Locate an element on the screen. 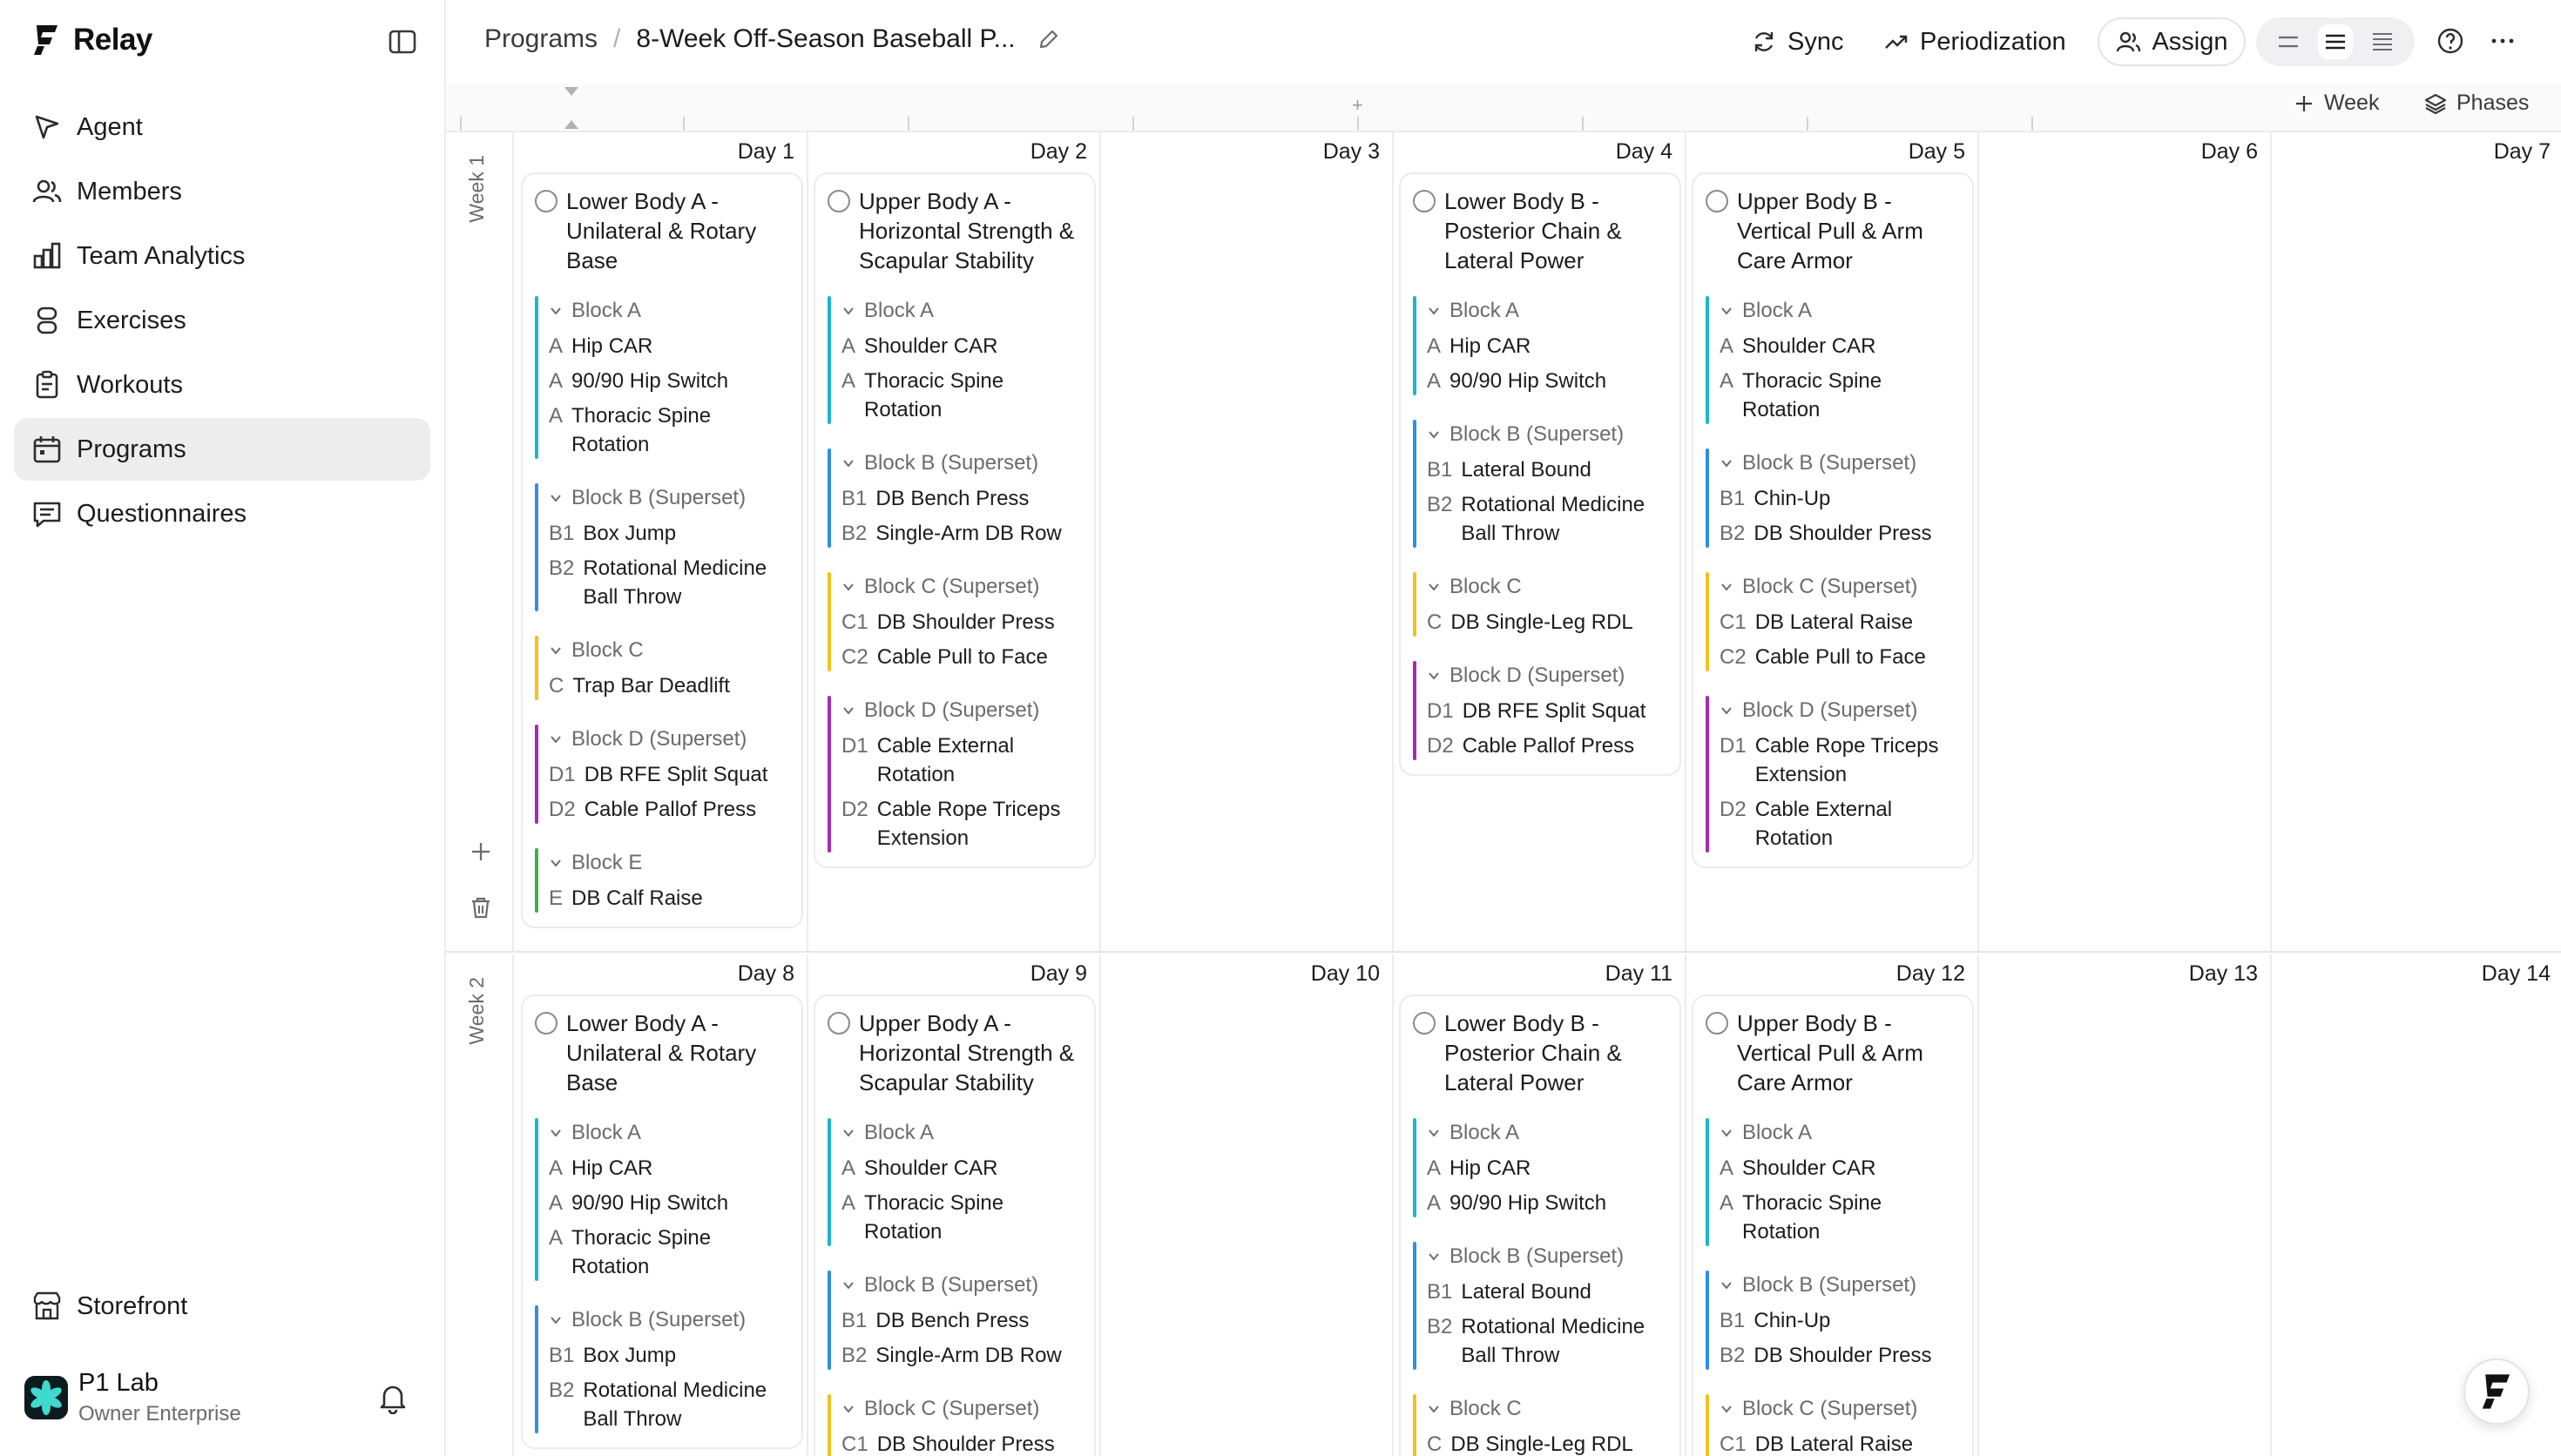 The width and height of the screenshot is (2561, 1456). exercise-item: D1 Cable External Rotation is located at coordinates (962, 760).